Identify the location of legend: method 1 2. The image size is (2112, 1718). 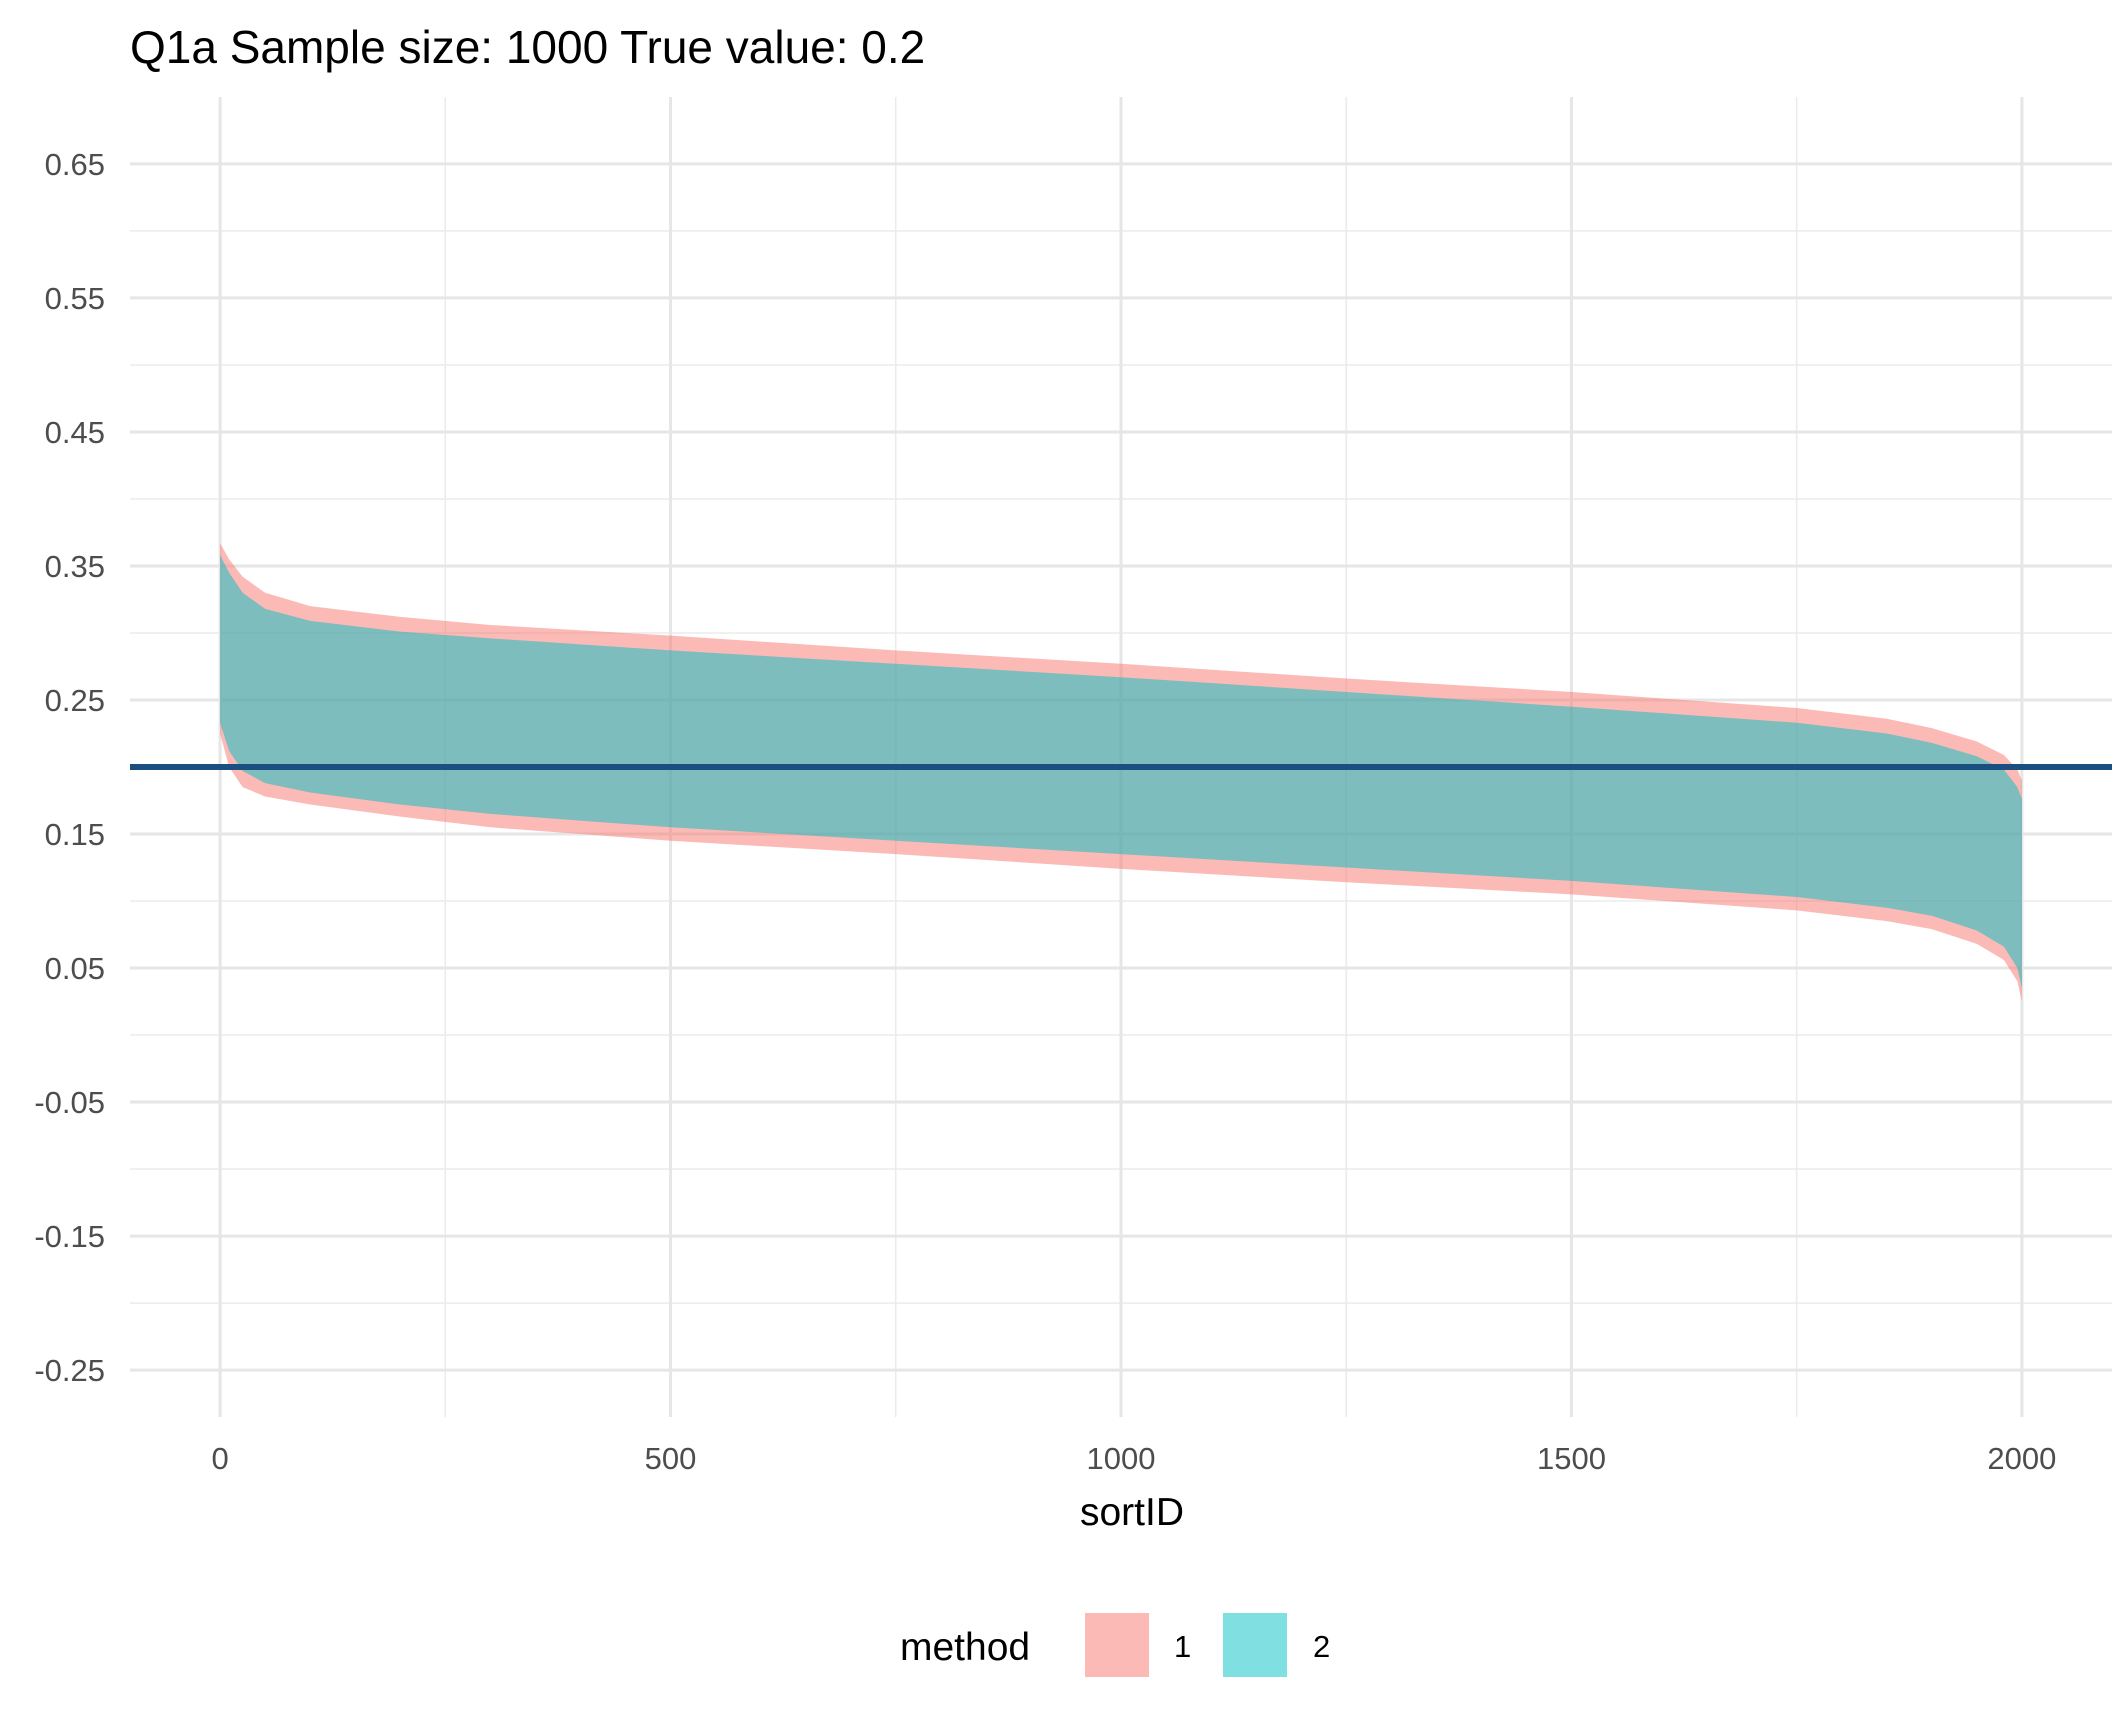
(1115, 1645).